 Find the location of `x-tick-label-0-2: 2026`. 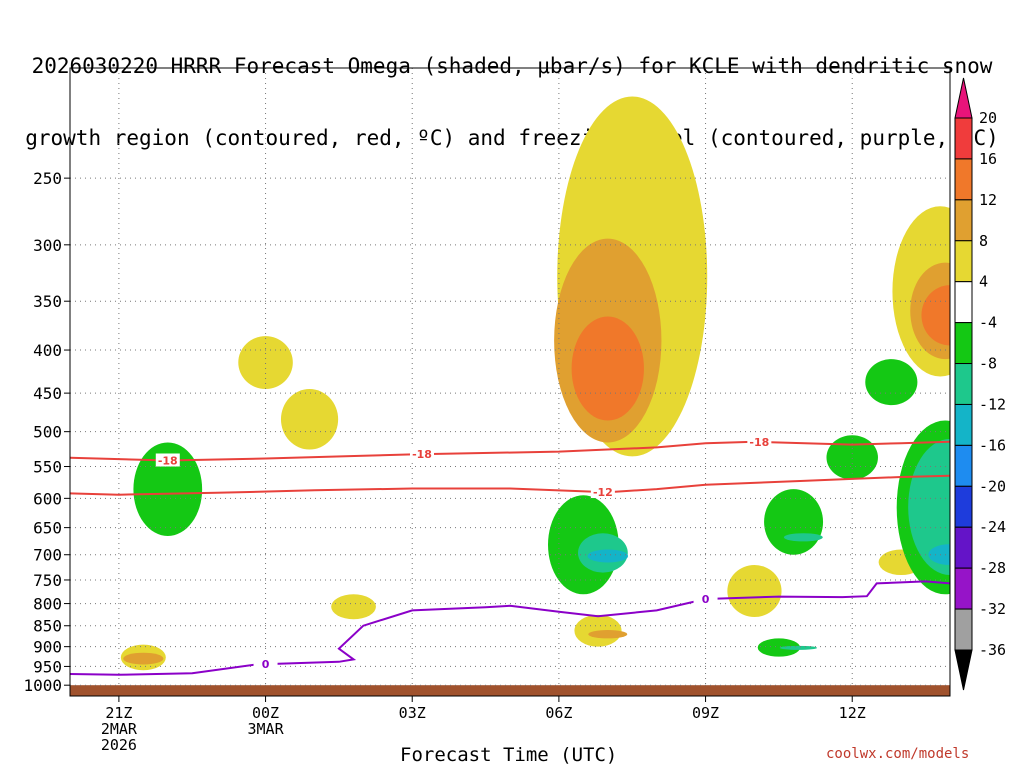

x-tick-label-0-2: 2026 is located at coordinates (119, 745).